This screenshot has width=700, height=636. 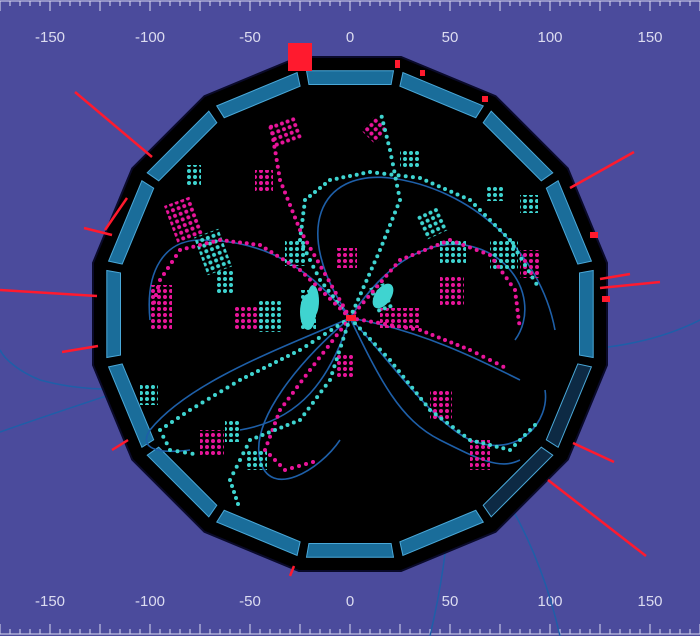 What do you see at coordinates (120, 445) in the screenshot?
I see `energy-line` at bounding box center [120, 445].